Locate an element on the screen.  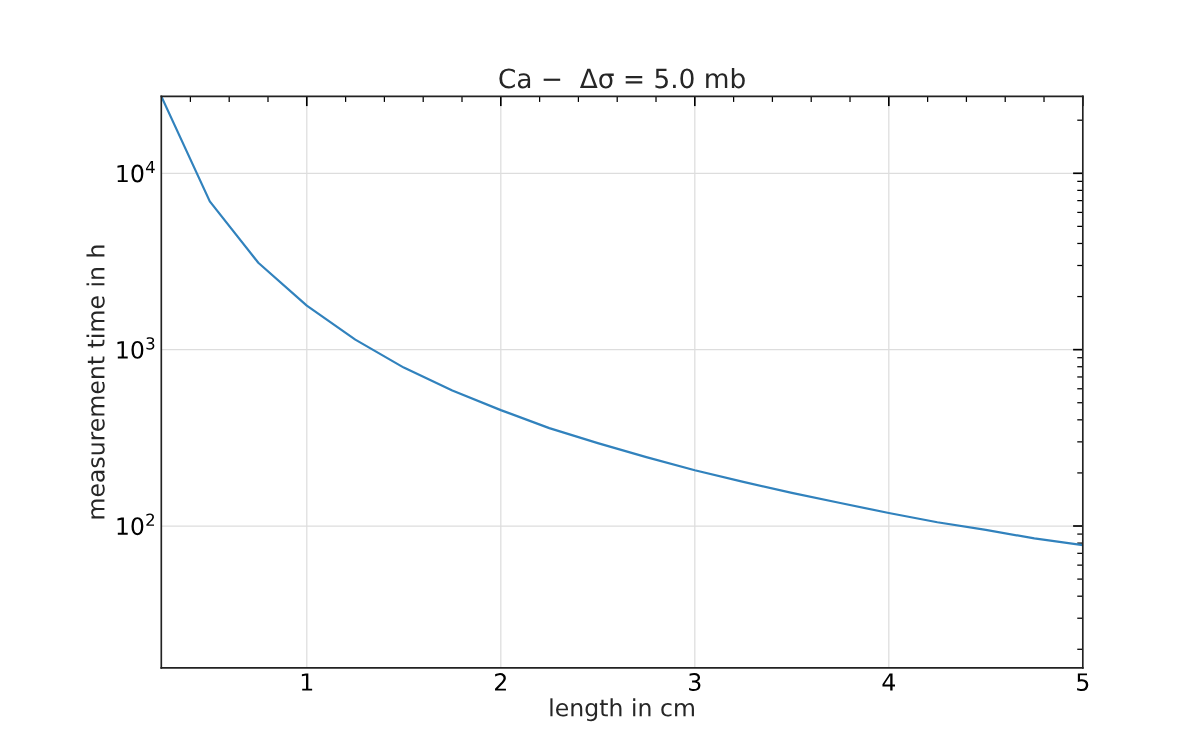
x-tick-label: 5 is located at coordinates (1083, 682).